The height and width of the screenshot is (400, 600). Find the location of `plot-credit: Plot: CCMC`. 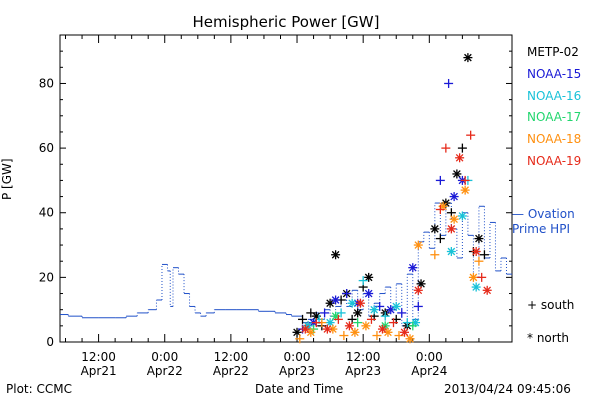

plot-credit: Plot: CCMC is located at coordinates (39, 389).